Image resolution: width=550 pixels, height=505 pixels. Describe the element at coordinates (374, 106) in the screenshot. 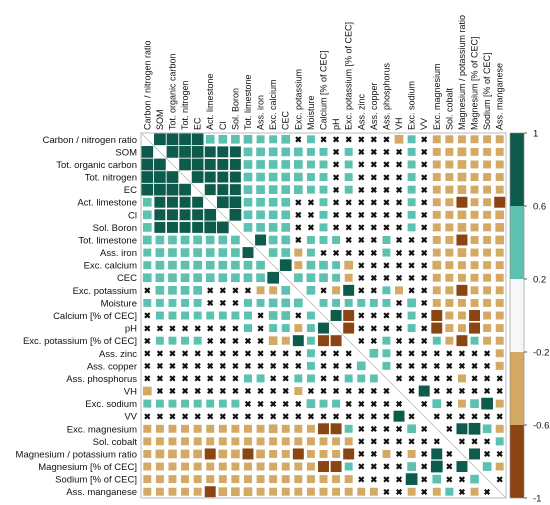

I see `col-label: Ass. copper` at that location.